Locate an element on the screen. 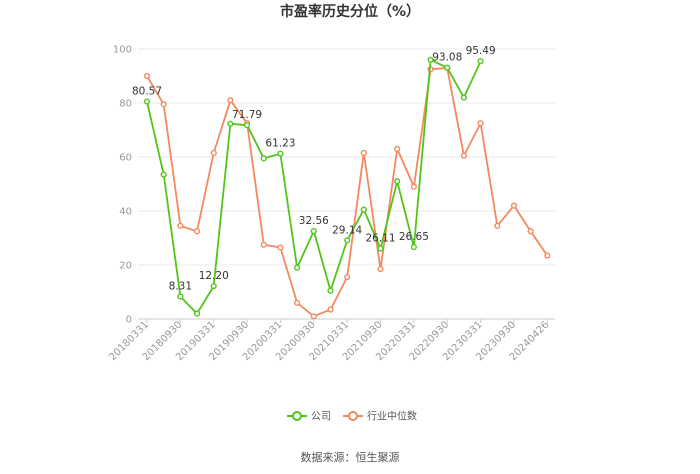  y-tick-label: 60 is located at coordinates (125, 158).